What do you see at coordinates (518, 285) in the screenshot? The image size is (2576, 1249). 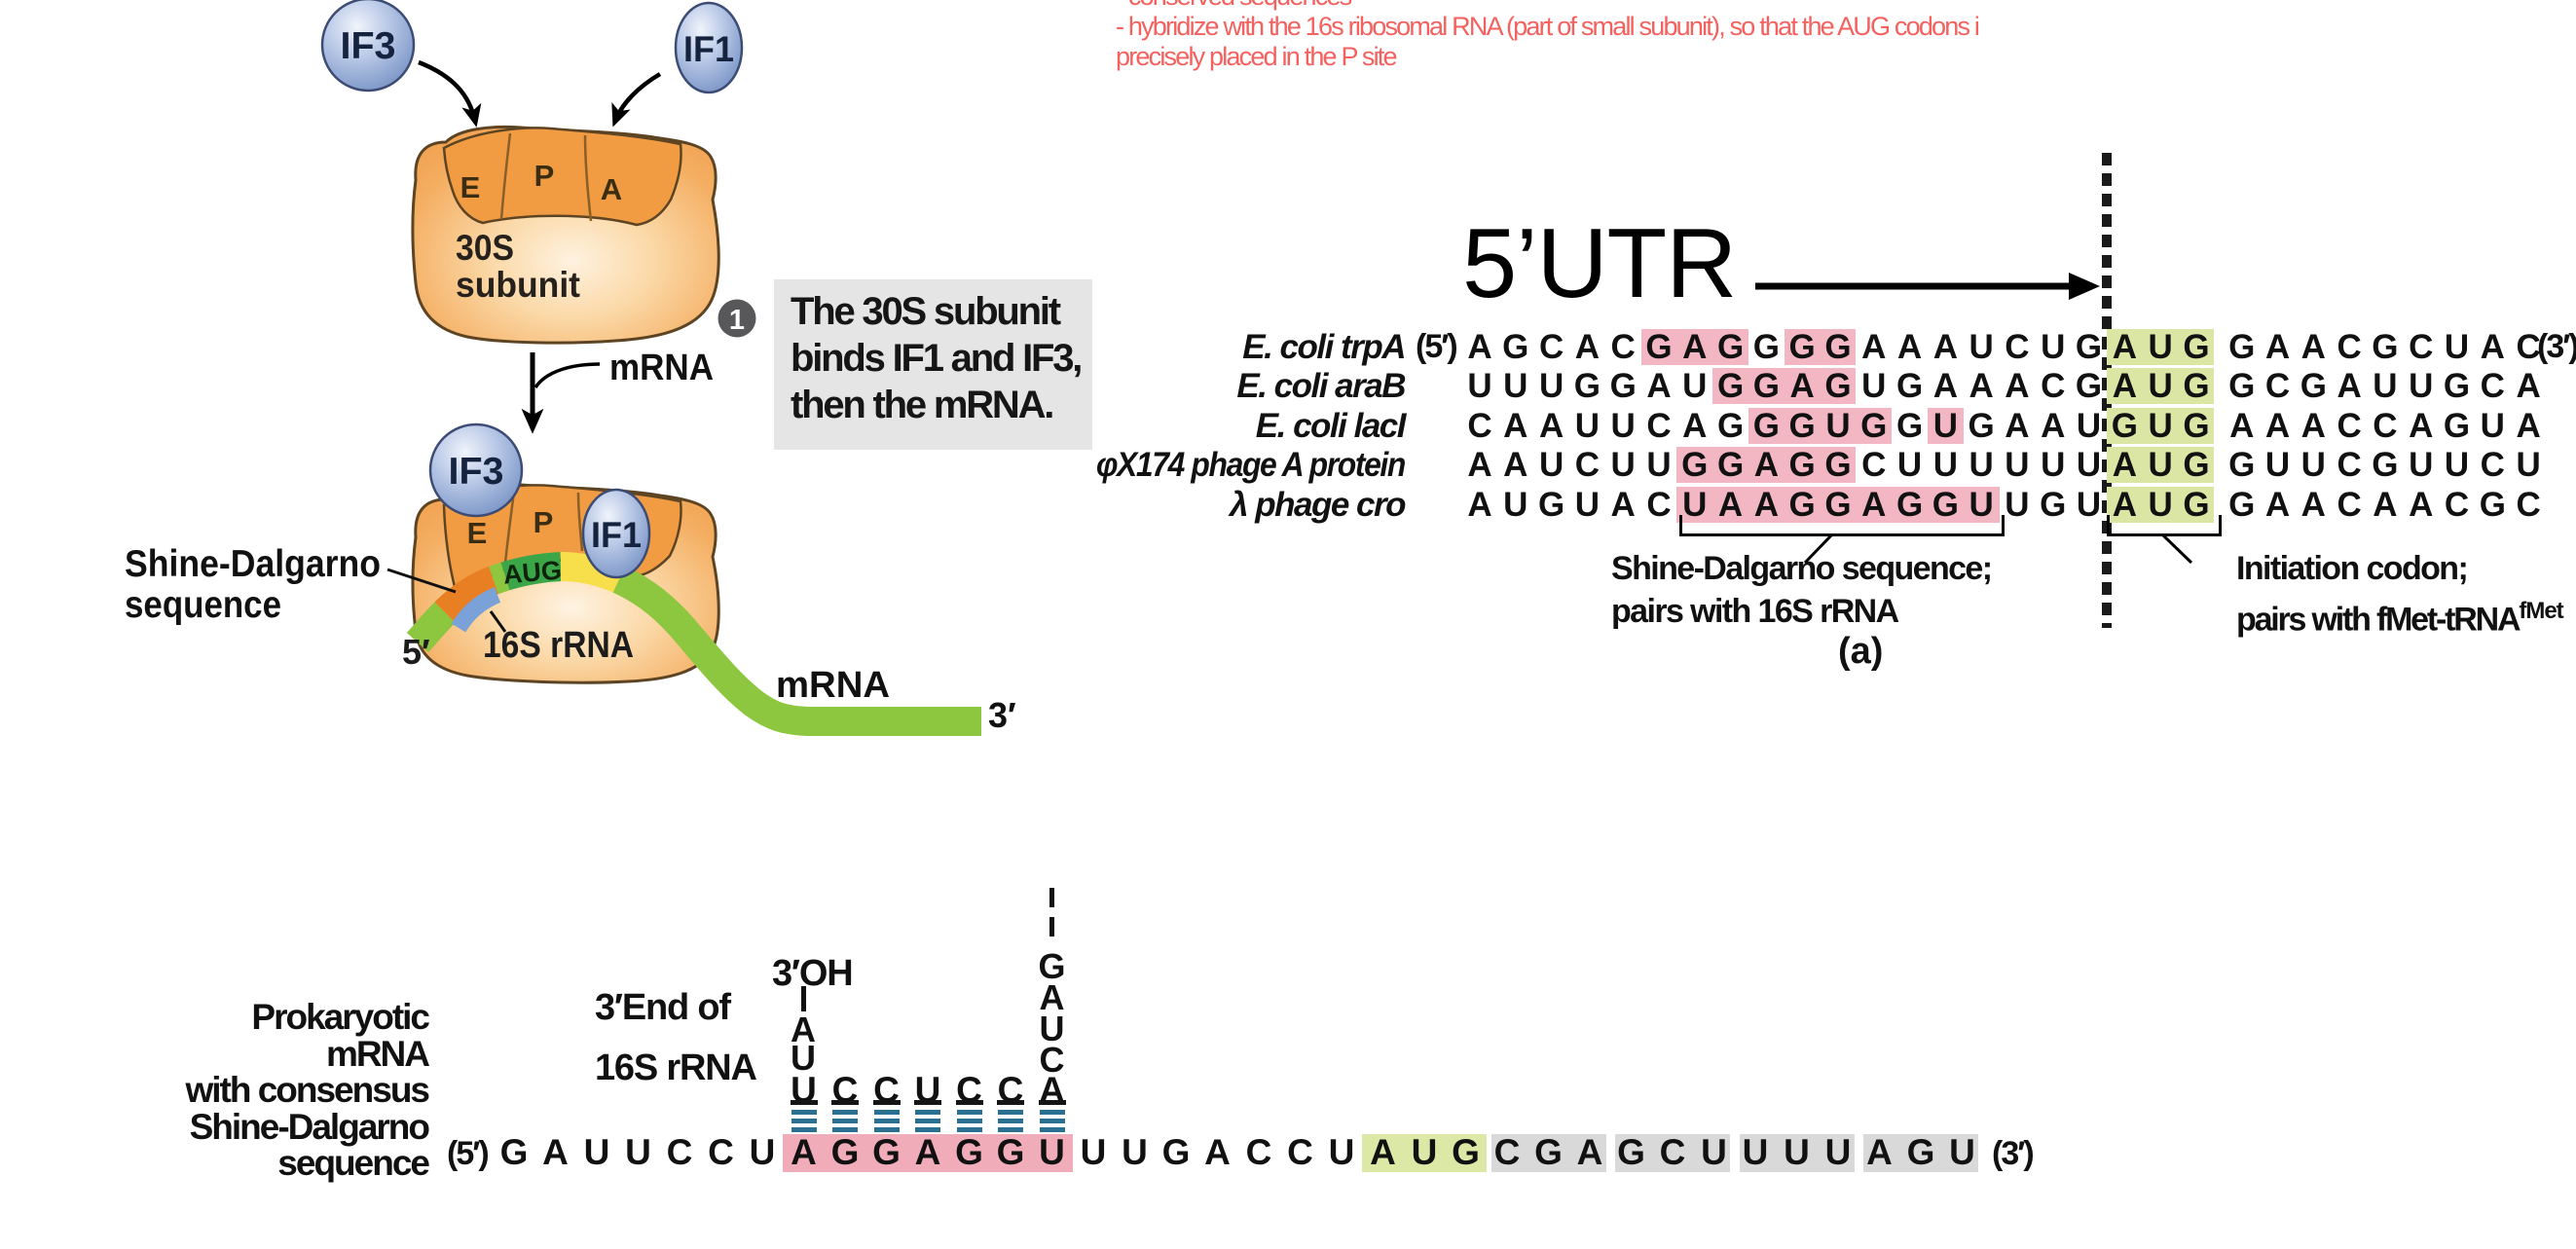 I see `svg-text: subunit` at bounding box center [518, 285].